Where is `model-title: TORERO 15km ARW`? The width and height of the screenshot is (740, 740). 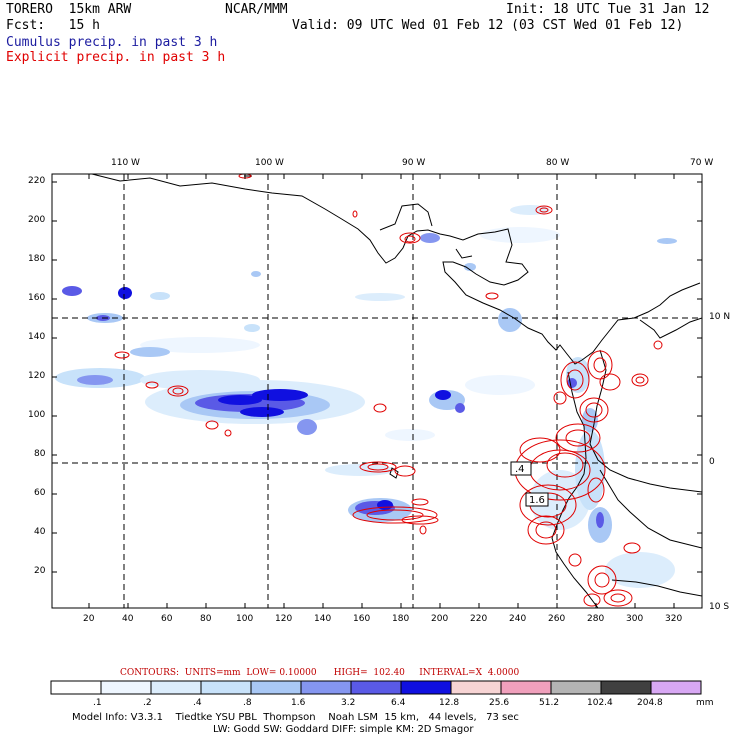
model-title: TORERO 15km ARW is located at coordinates (69, 9).